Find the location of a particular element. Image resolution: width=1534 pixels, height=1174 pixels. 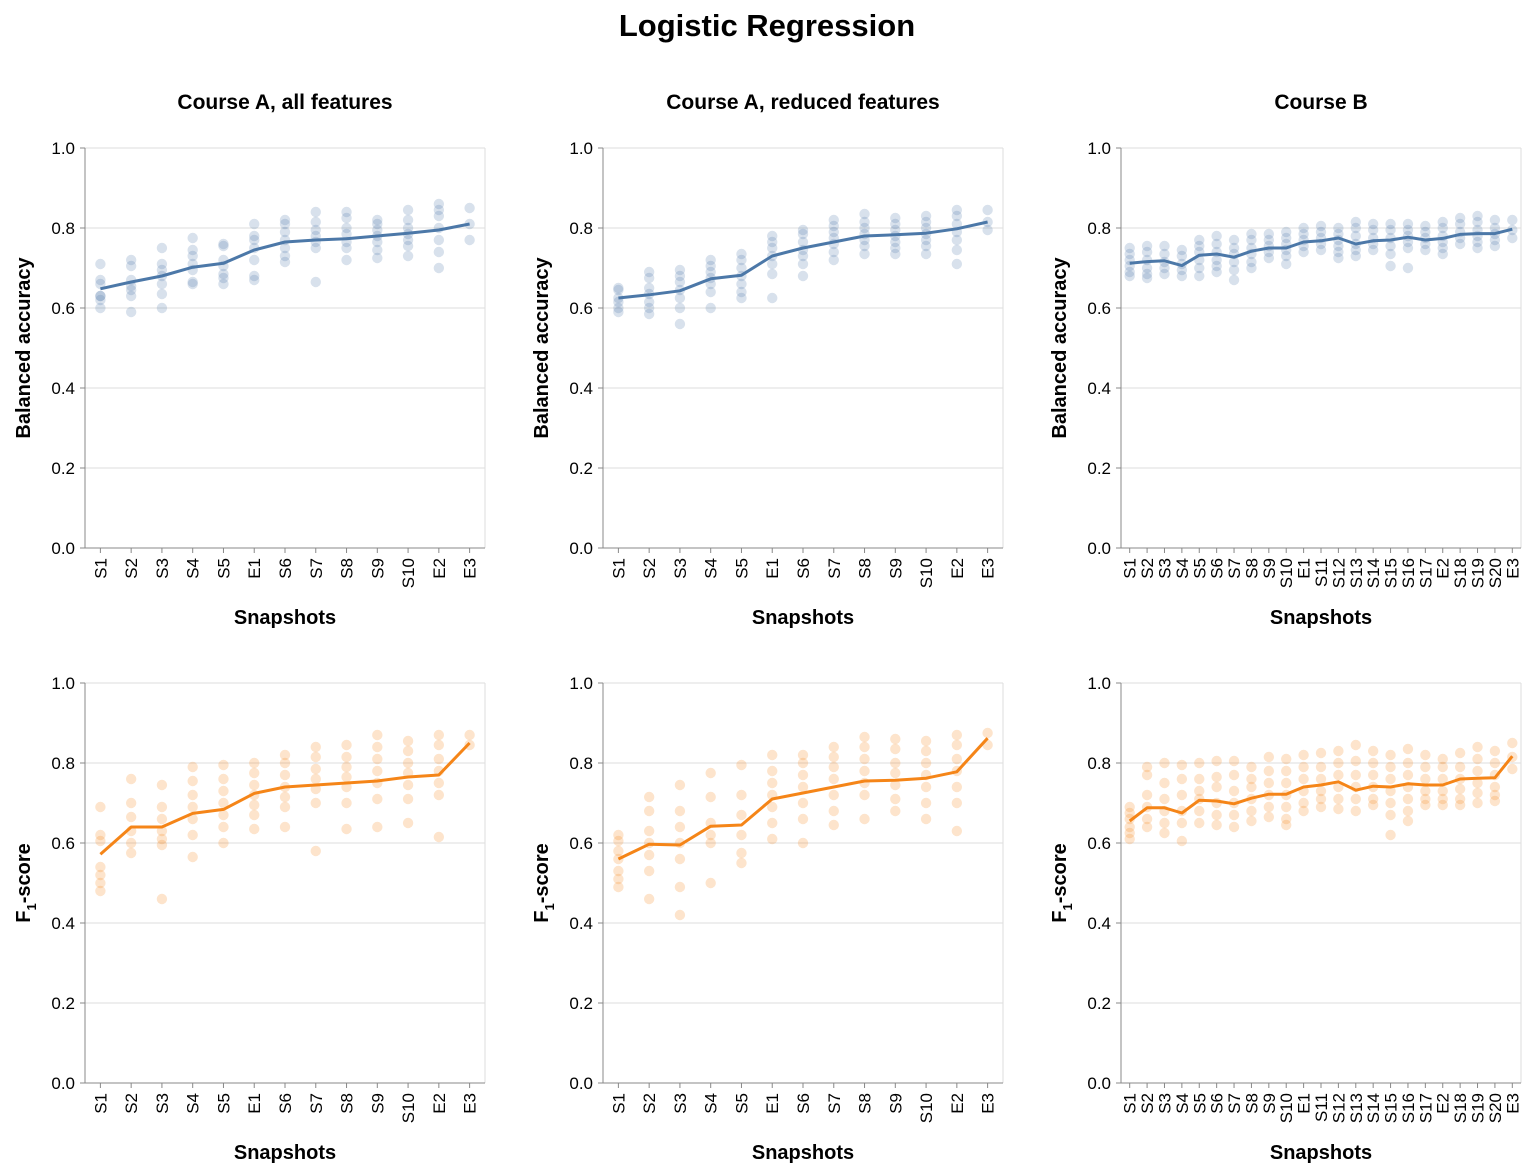

mean-line is located at coordinates (285, 798).